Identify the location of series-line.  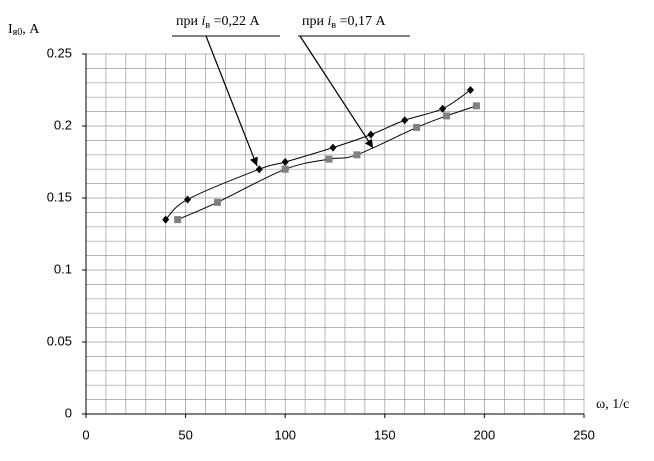
(327, 163).